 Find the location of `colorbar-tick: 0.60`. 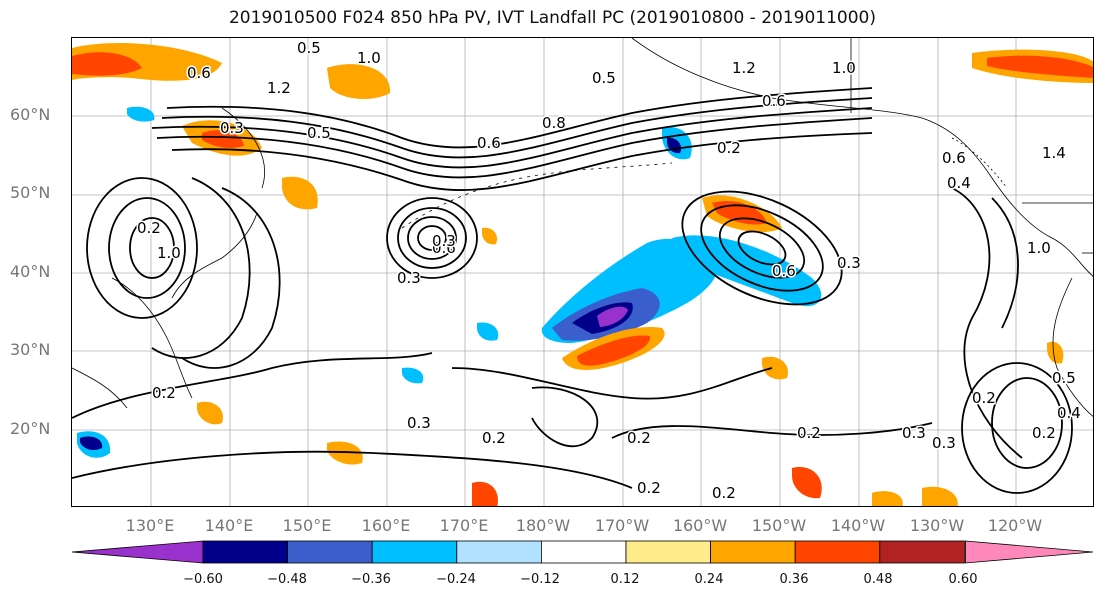

colorbar-tick: 0.60 is located at coordinates (963, 579).